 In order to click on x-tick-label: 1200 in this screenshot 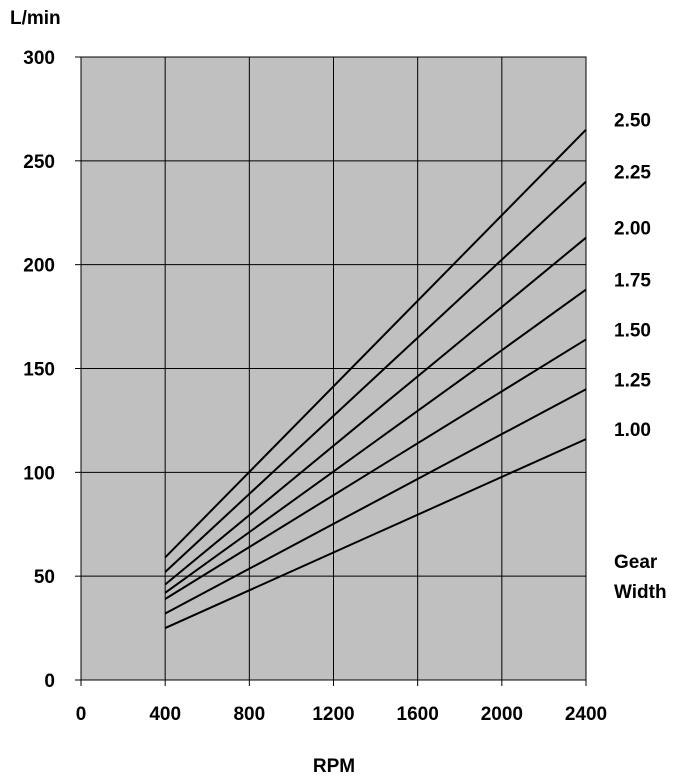, I will do `click(333, 714)`.